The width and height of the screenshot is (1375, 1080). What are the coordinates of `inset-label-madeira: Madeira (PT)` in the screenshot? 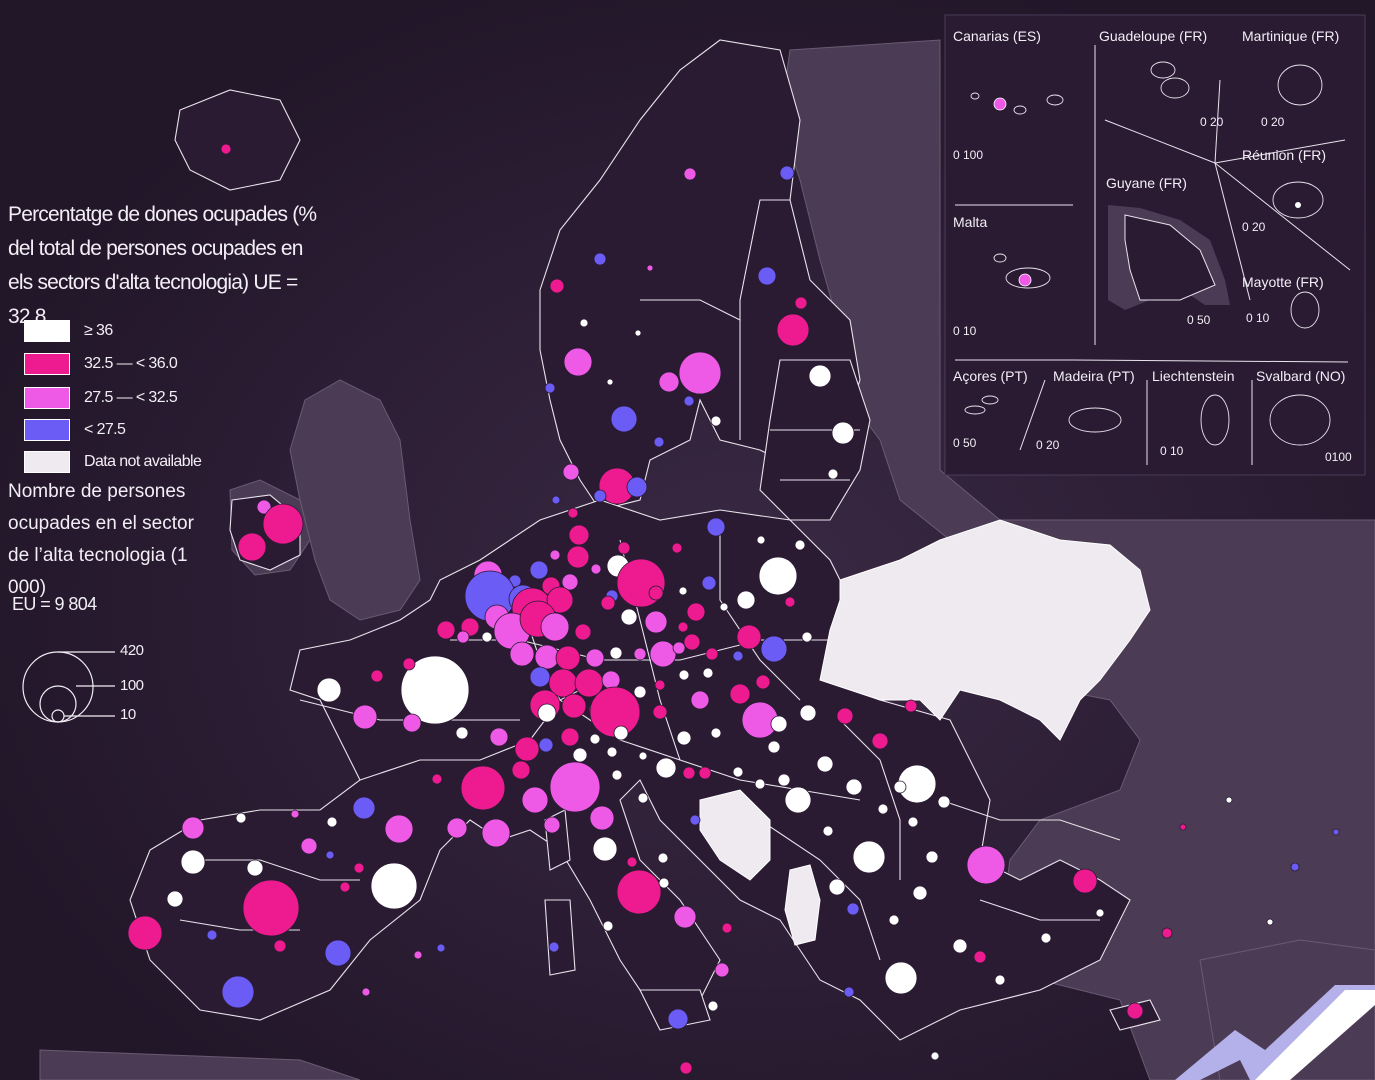 It's located at (1094, 376).